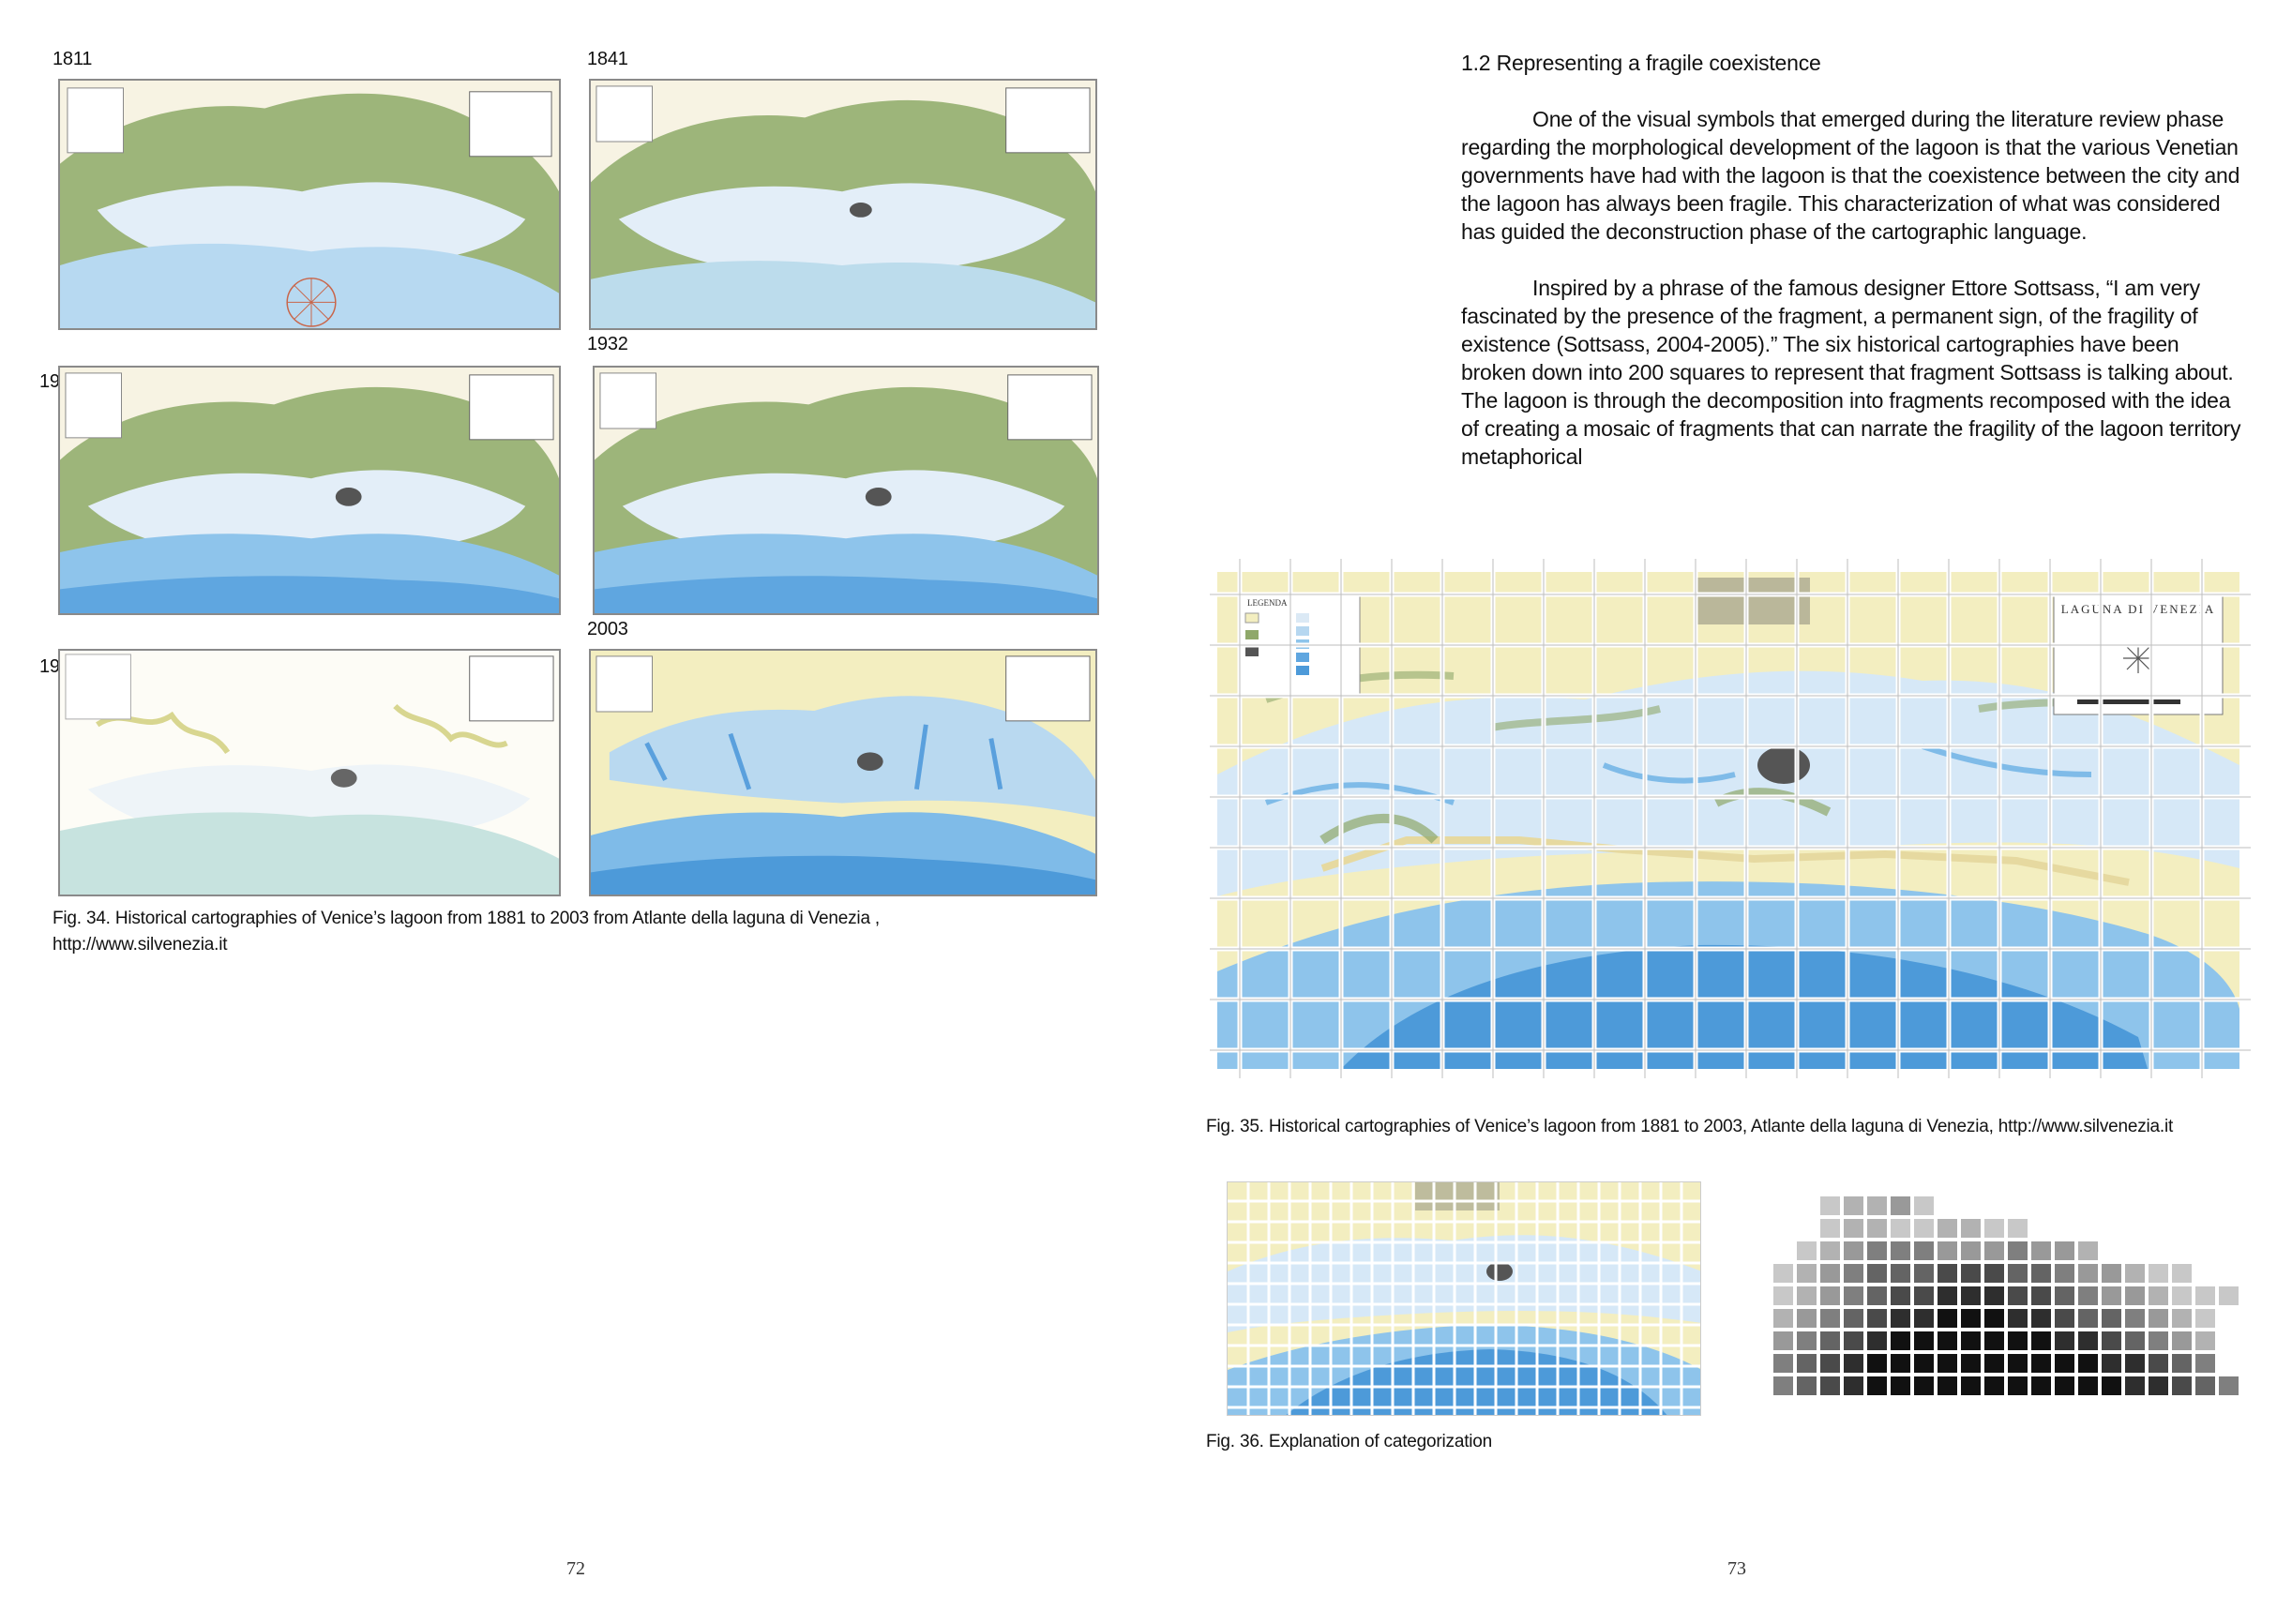  Describe the element at coordinates (310, 490) in the screenshot. I see `historical-map-1901` at that location.